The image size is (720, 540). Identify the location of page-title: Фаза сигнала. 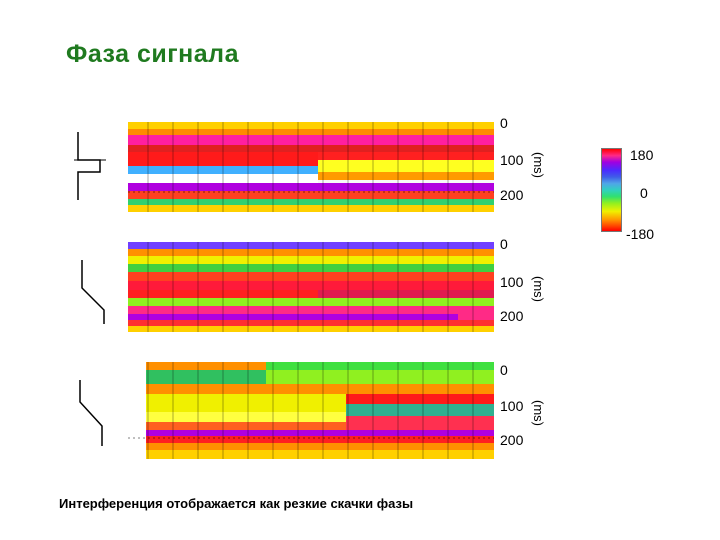
(152, 54).